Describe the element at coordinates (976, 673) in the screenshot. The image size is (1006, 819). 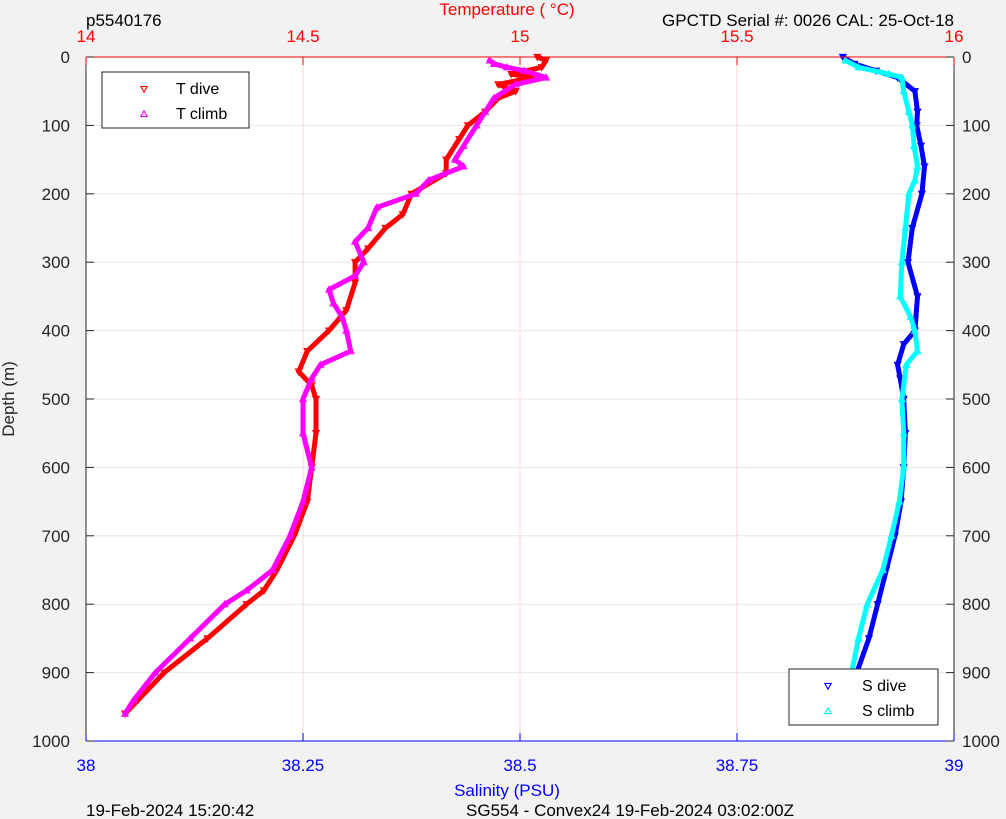
I see `depth-tick-label-right: 900` at that location.